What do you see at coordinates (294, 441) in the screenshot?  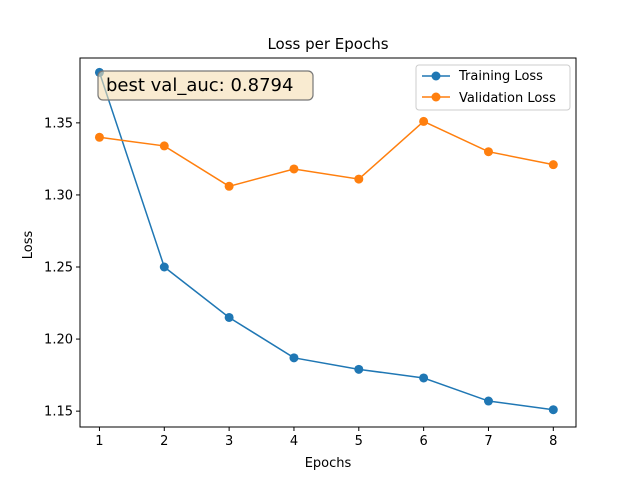 I see `x-tick-label: 4` at bounding box center [294, 441].